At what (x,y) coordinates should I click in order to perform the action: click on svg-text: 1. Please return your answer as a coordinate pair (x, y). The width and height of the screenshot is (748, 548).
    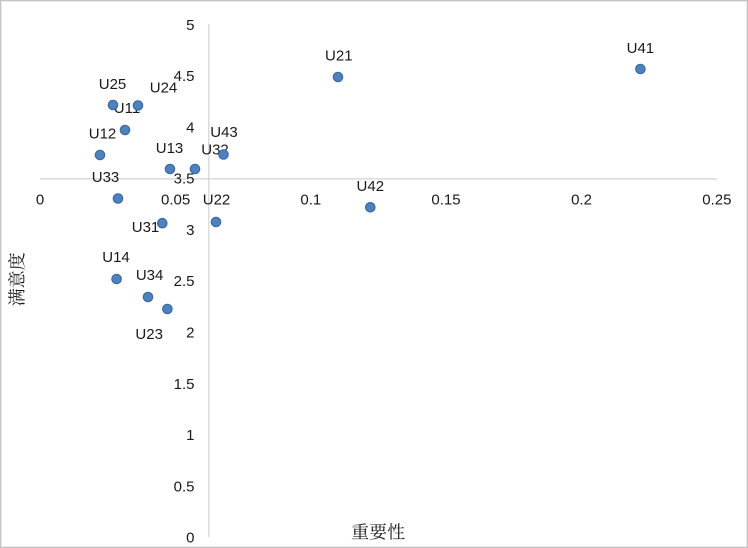
    Looking at the image, I should click on (190, 435).